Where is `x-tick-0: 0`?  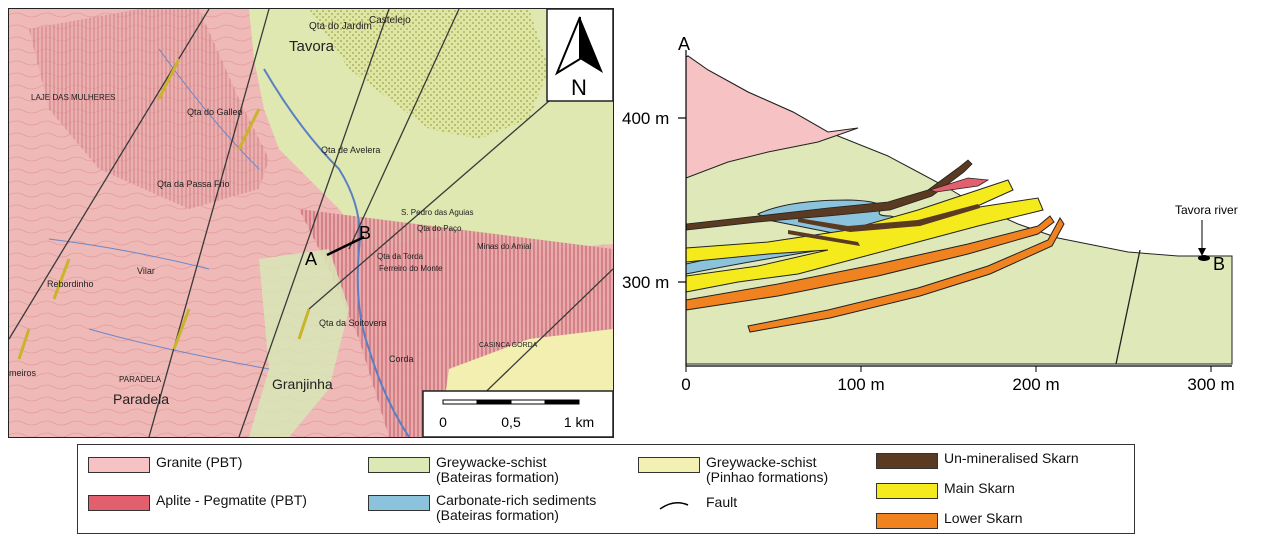
x-tick-0: 0 is located at coordinates (685, 384).